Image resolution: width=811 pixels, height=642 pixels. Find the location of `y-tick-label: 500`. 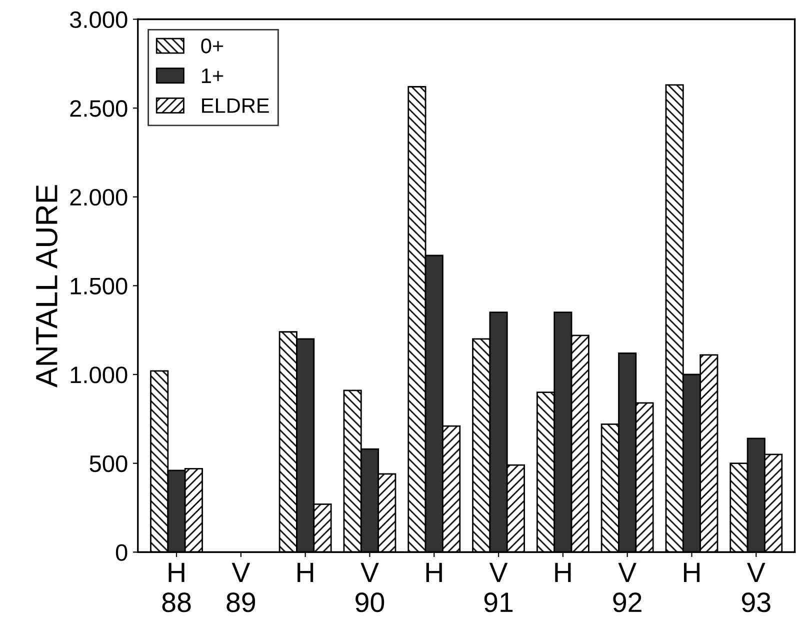

y-tick-label: 500 is located at coordinates (109, 463).